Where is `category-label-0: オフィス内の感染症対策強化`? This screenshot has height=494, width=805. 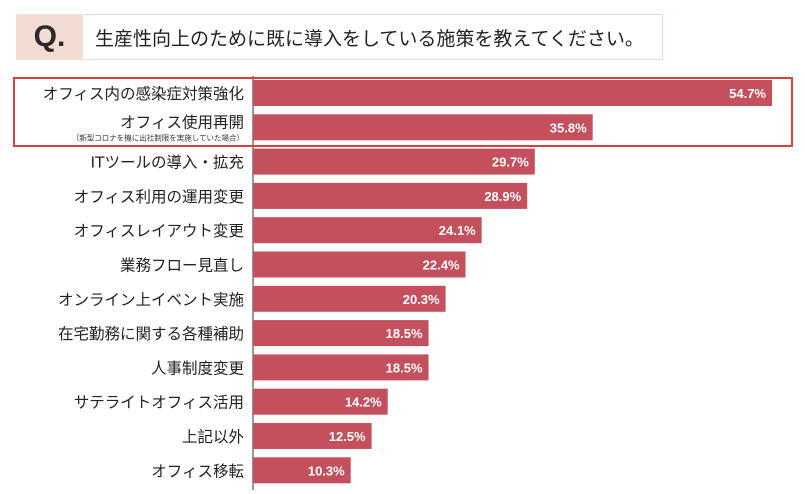
category-label-0: オフィス内の感染症対策強化 is located at coordinates (143, 94).